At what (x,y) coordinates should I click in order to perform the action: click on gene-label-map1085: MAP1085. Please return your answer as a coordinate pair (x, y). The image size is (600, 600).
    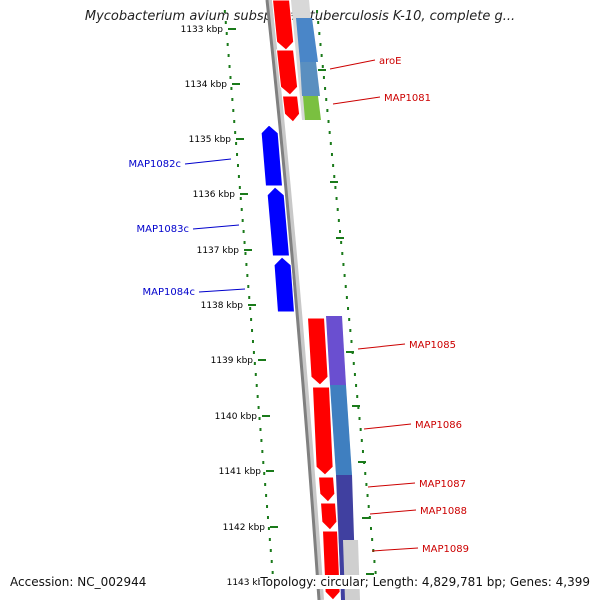
    Looking at the image, I should click on (432, 345).